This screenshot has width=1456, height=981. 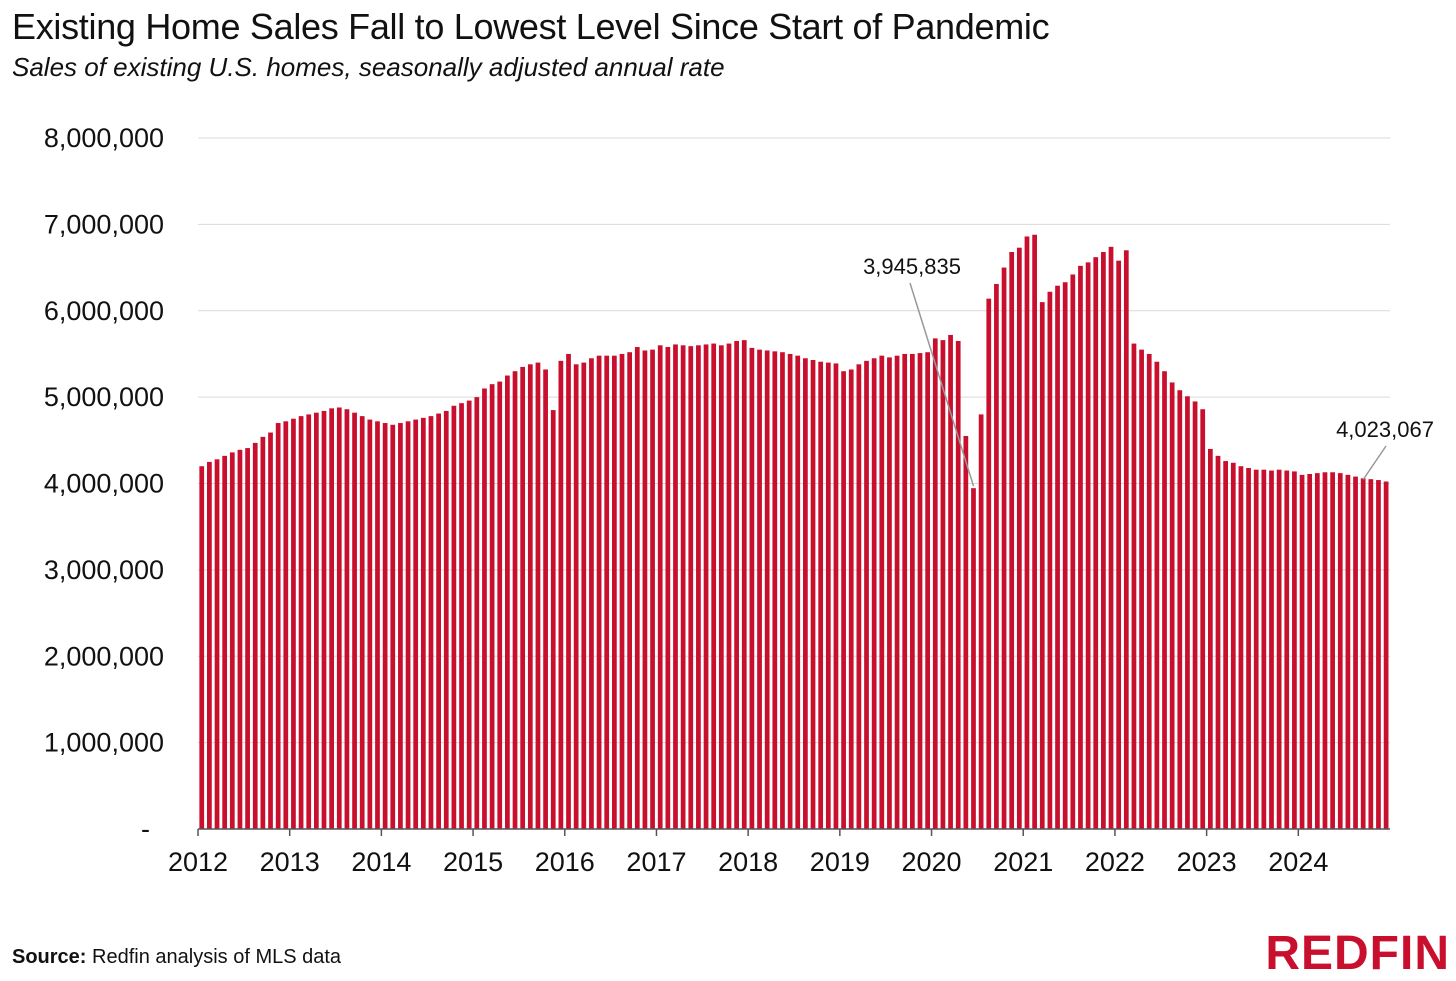 I want to click on y-tick-label: 2,000,000, so click(x=104, y=656).